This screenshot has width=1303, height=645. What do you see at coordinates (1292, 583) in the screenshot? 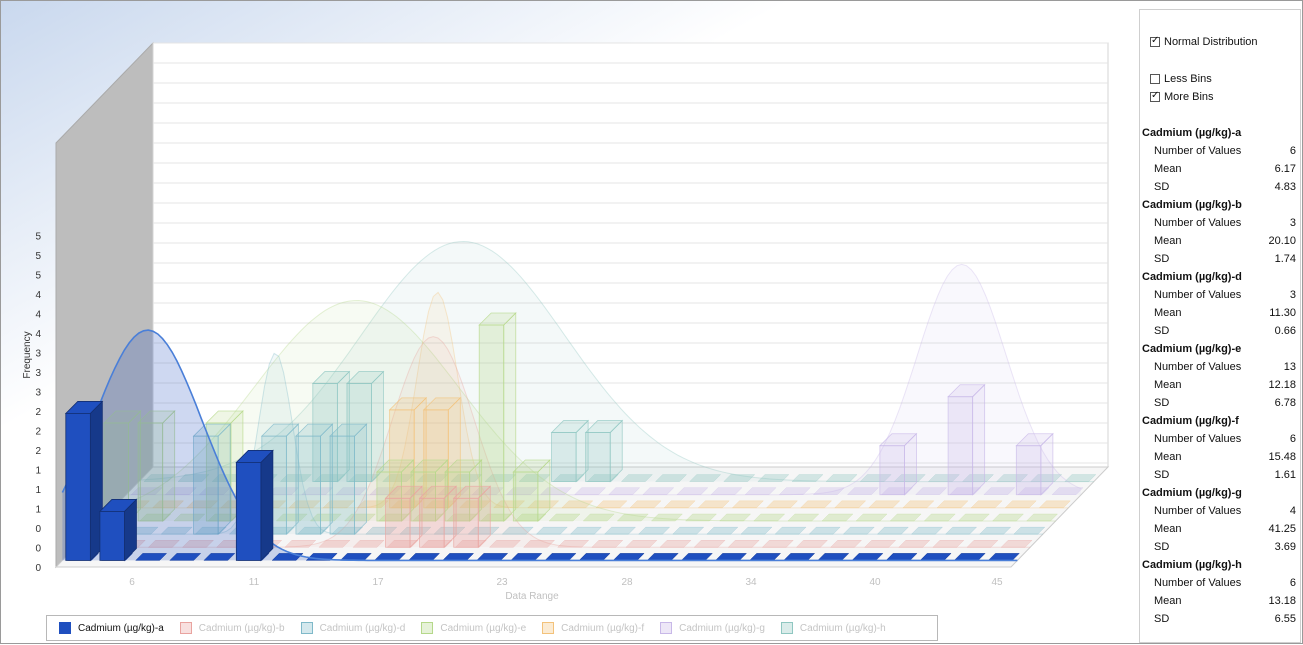
I see `stat-value: 6` at bounding box center [1292, 583].